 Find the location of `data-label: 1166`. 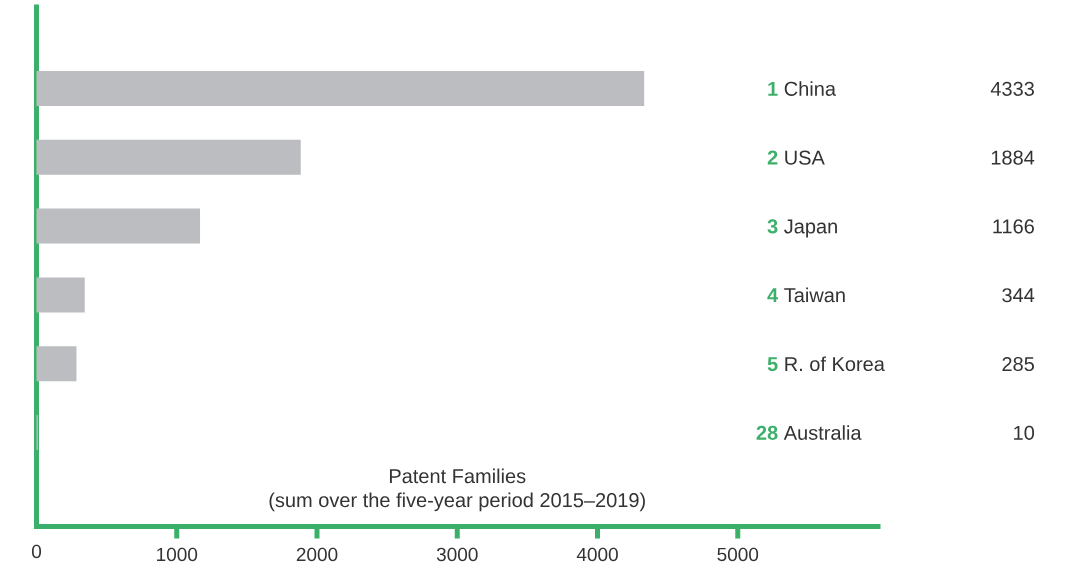

data-label: 1166 is located at coordinates (1013, 226).